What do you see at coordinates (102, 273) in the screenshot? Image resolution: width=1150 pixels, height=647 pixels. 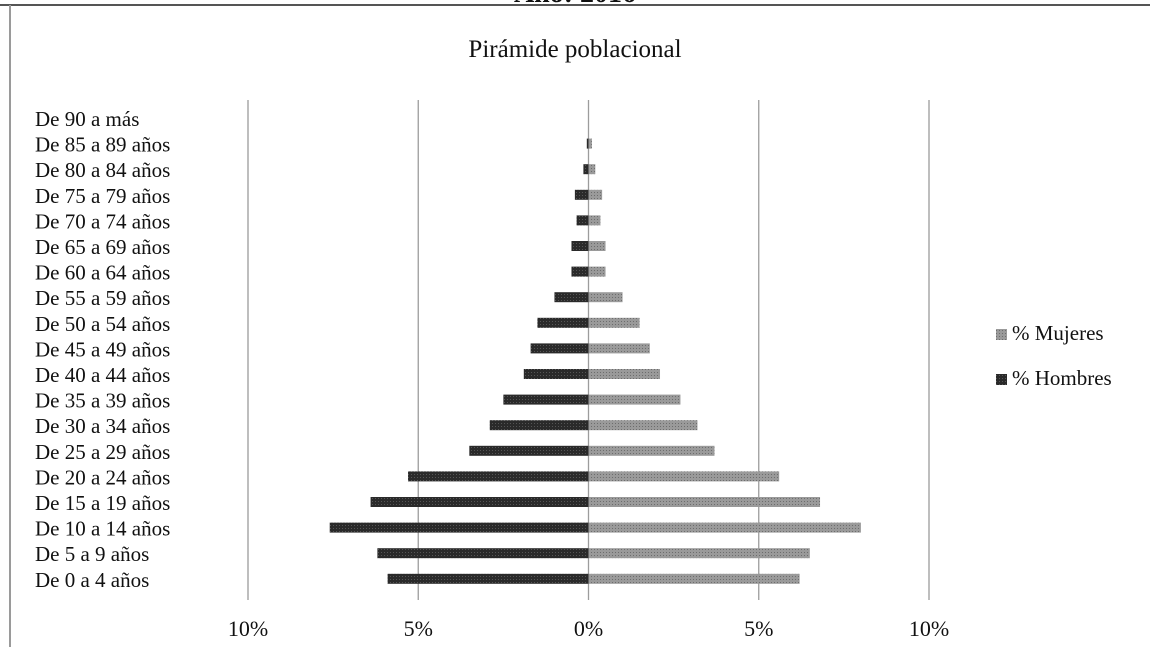 I see `category-label: De 60 a 64 años` at bounding box center [102, 273].